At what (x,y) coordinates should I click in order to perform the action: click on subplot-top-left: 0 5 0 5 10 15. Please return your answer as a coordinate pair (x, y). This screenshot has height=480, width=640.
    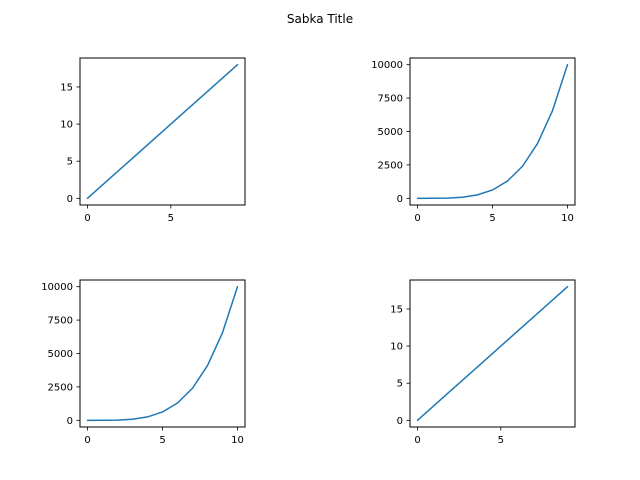
    Looking at the image, I should click on (153, 140).